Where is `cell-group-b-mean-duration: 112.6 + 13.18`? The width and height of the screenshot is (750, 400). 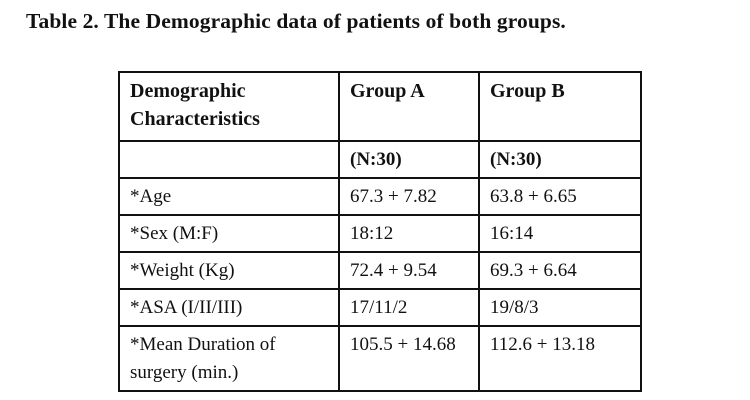 cell-group-b-mean-duration: 112.6 + 13.18 is located at coordinates (560, 358).